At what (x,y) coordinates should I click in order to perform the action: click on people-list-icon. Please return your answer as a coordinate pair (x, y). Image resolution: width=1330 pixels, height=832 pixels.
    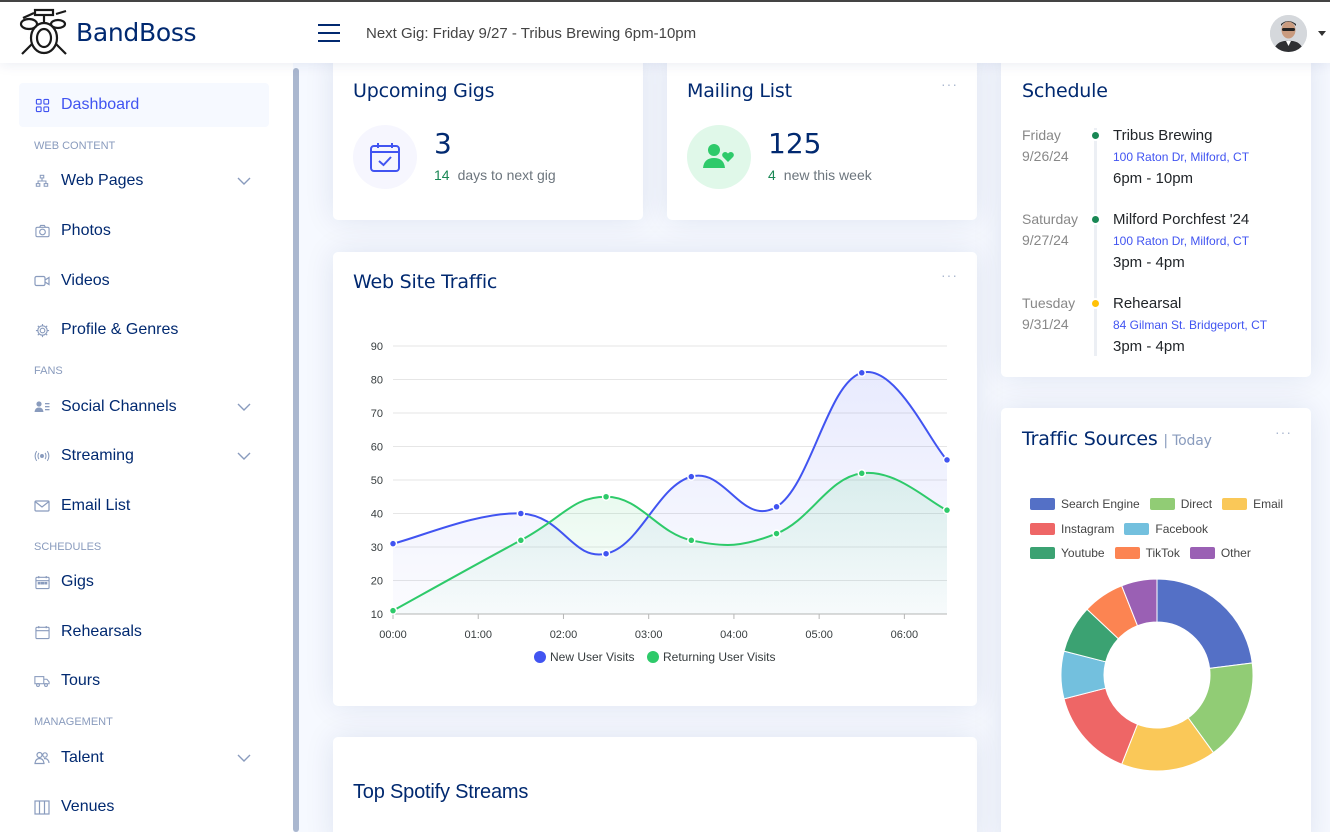
    Looking at the image, I should click on (42, 407).